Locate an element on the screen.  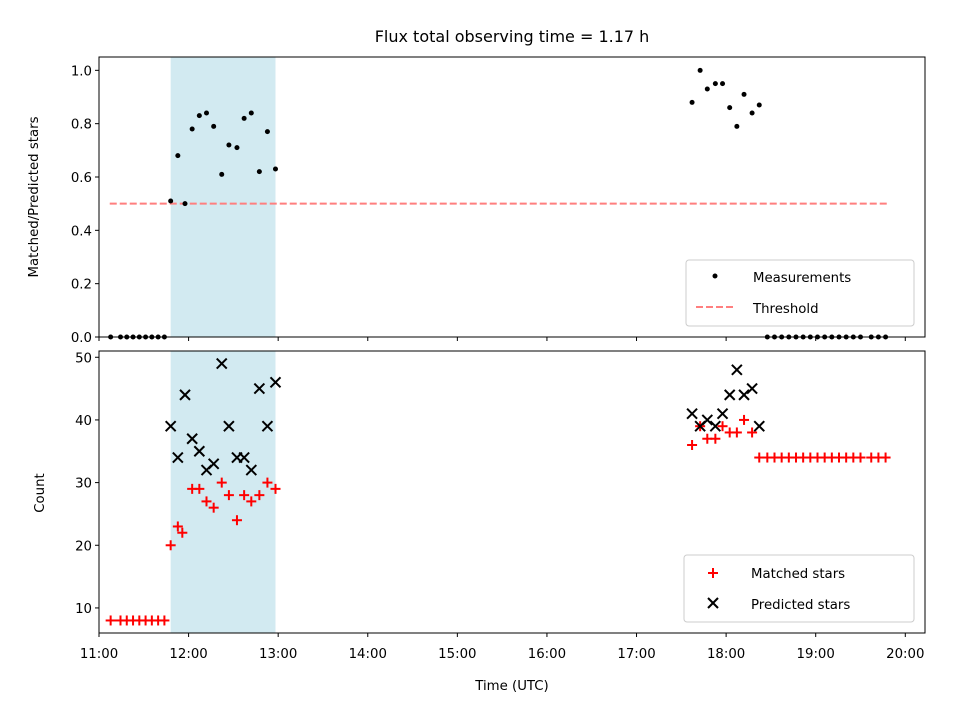
top-legend: Measurements Threshold is located at coordinates (800, 293).